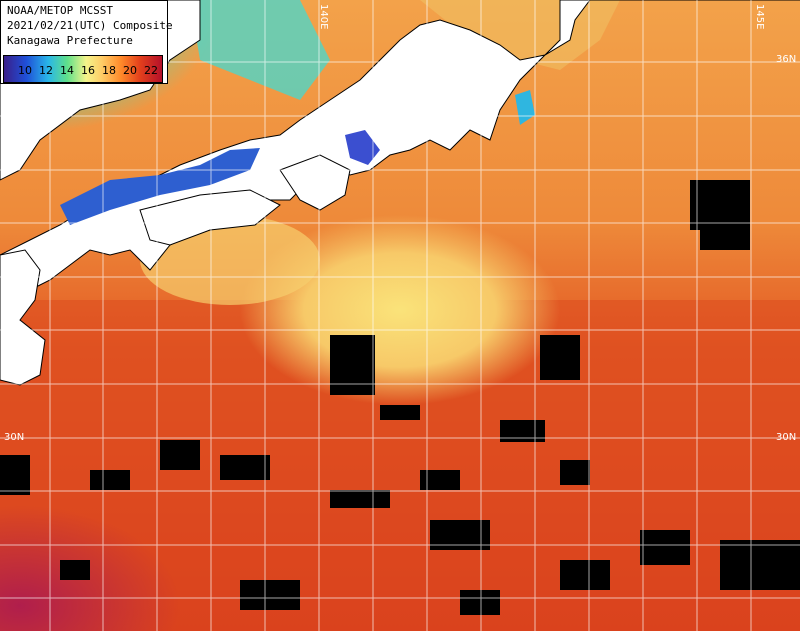  I want to click on temperature-legend: 10 12 14 16 18 20 22, so click(83, 69).